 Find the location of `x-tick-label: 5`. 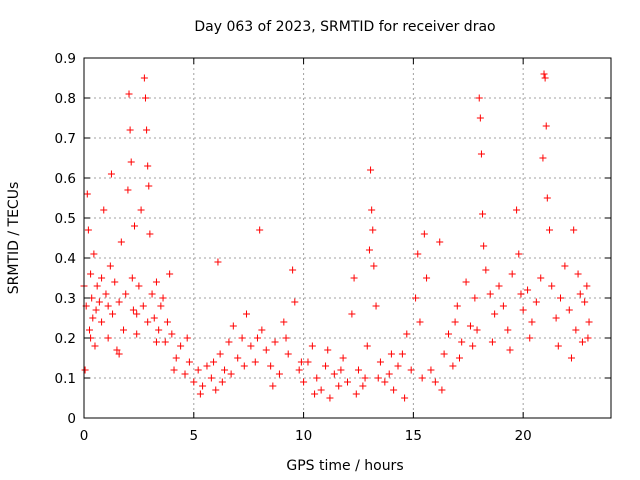

x-tick-label: 5 is located at coordinates (193, 436).